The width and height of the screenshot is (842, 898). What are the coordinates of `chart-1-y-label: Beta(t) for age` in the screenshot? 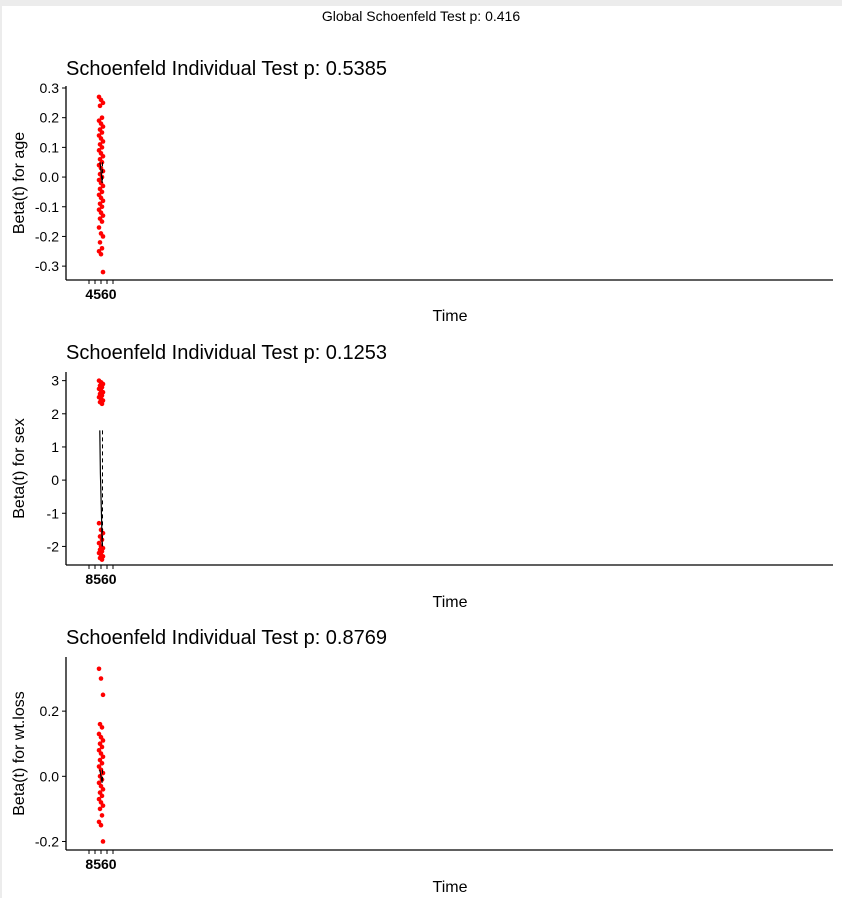 It's located at (19, 183).